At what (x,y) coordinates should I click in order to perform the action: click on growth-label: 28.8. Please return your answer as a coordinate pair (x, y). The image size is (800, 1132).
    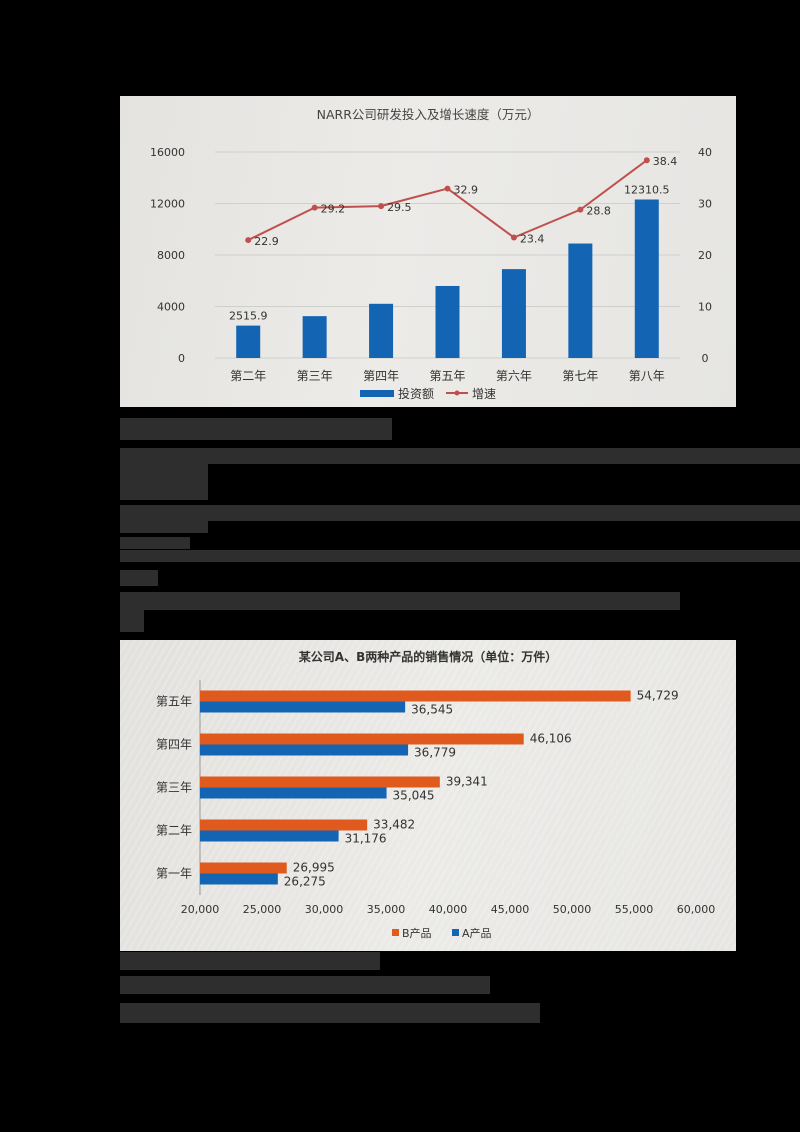
    Looking at the image, I should click on (598, 211).